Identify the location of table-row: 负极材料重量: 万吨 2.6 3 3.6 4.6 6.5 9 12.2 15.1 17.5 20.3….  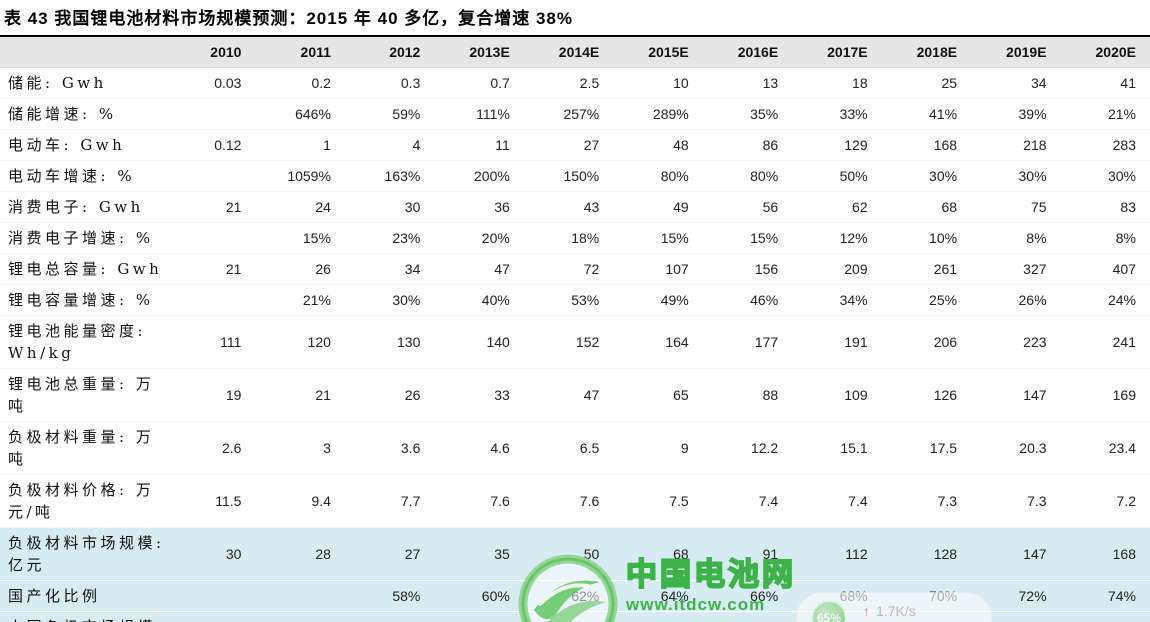
(575, 448).